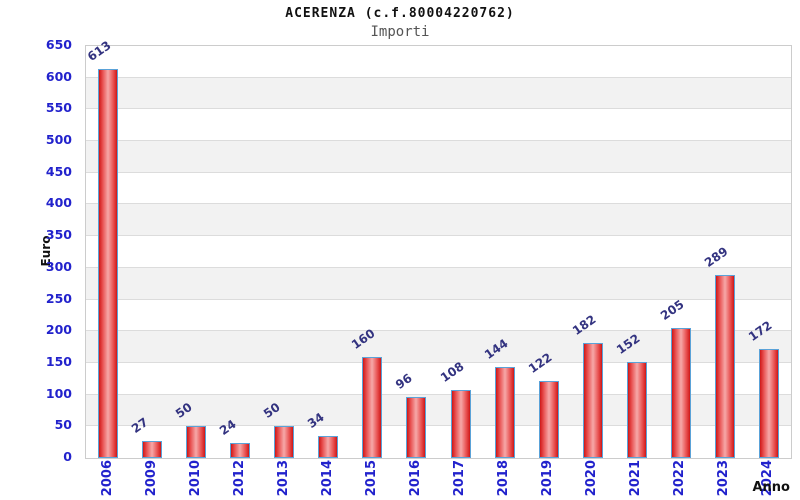 This screenshot has width=800, height=500. What do you see at coordinates (363, 338) in the screenshot?
I see `value-label: 160` at bounding box center [363, 338].